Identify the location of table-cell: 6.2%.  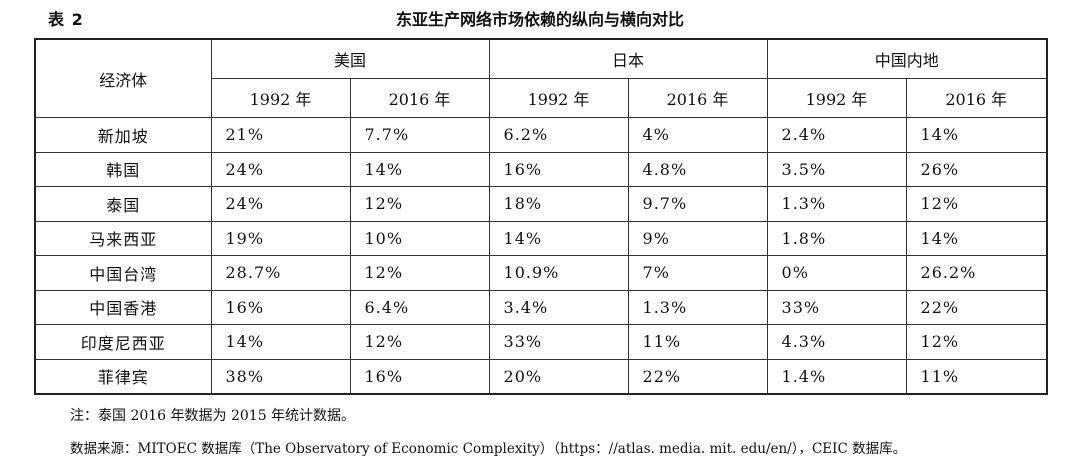
(558, 135).